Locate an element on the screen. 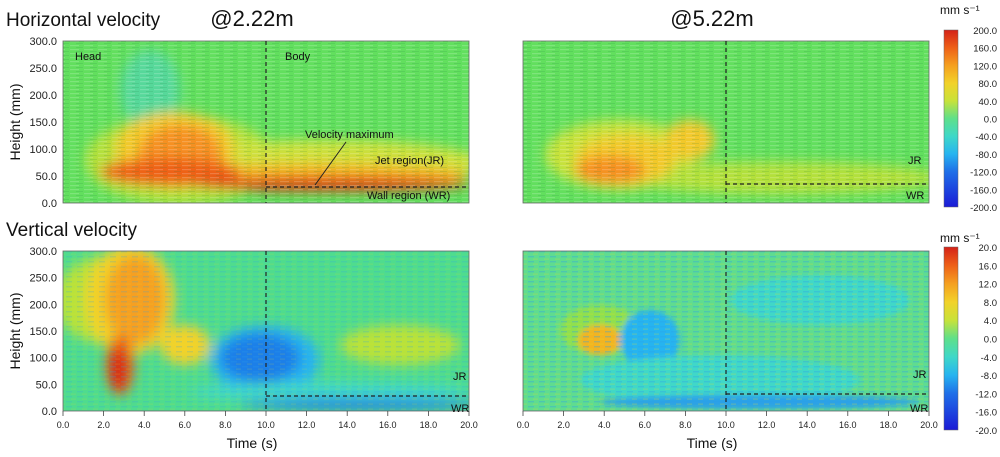 Image resolution: width=1000 pixels, height=457 pixels. jet-region-label: Jet region(JR) is located at coordinates (409, 161).